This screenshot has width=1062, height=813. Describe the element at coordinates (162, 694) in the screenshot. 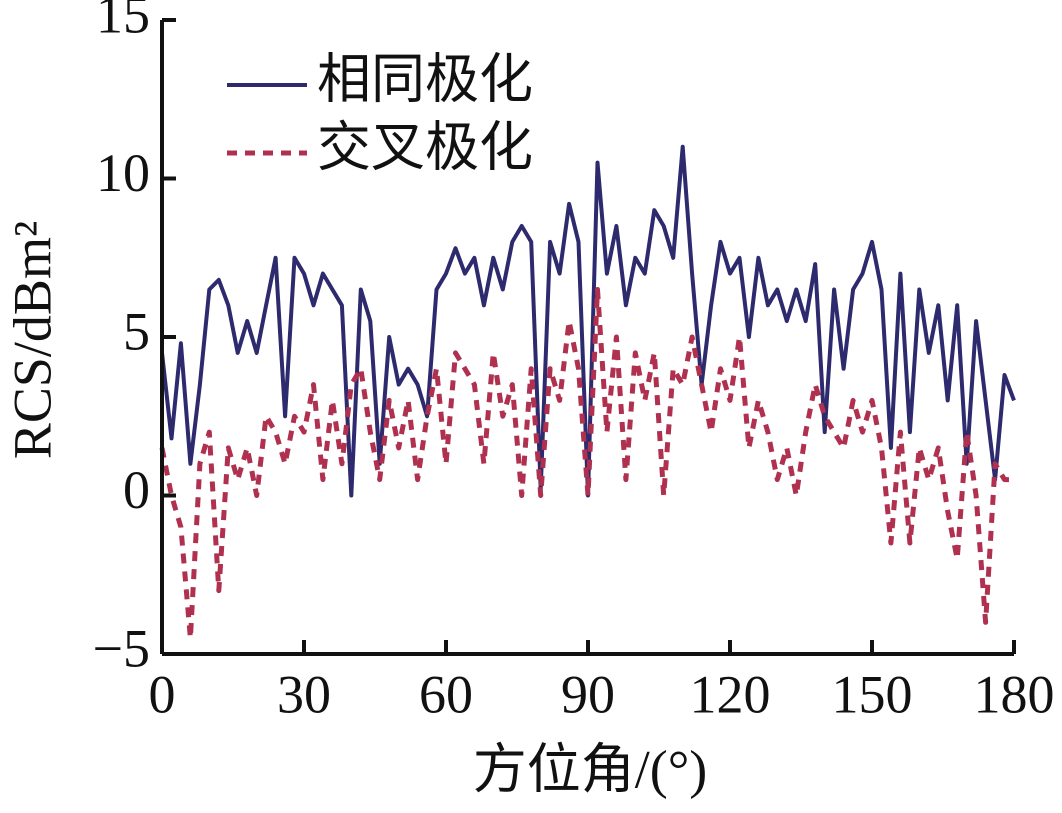

I see `x-tick-label: 0` at that location.